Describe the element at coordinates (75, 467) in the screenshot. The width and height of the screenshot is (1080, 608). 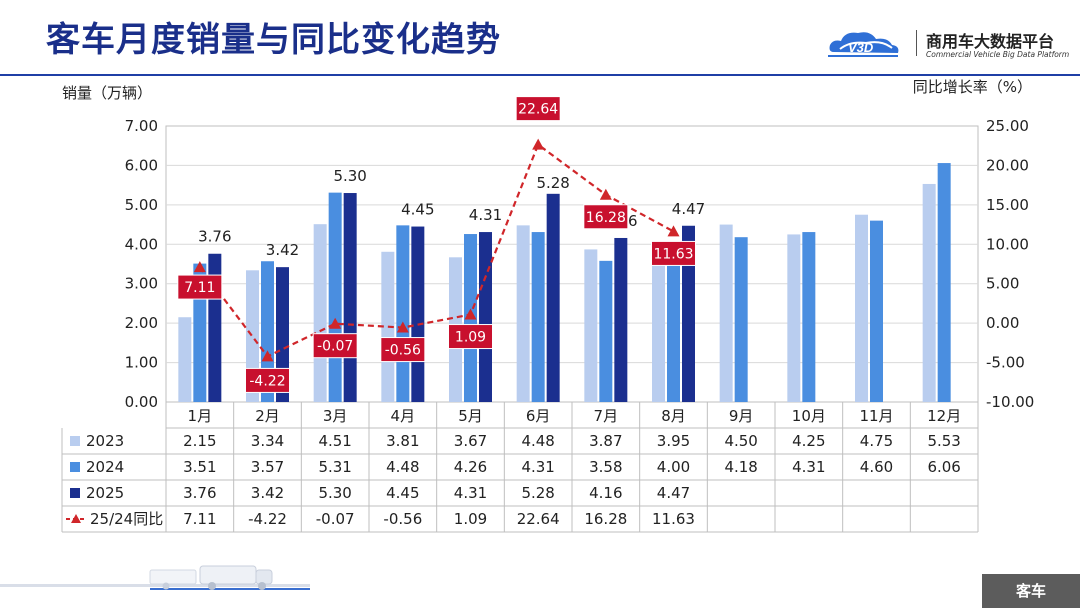
I see `legend-swatch-2024` at that location.